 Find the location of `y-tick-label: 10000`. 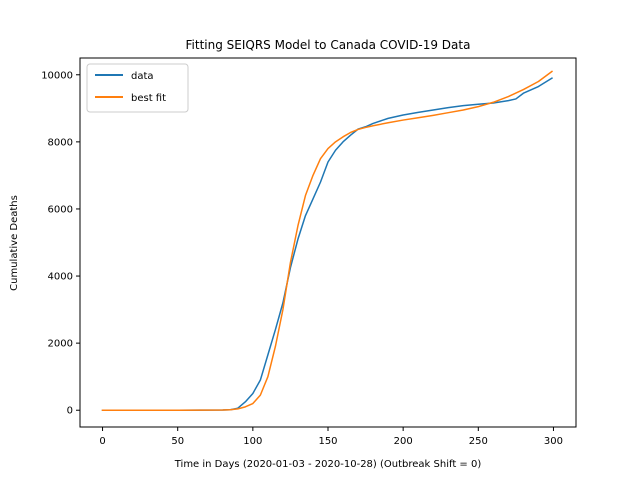

y-tick-label: 10000 is located at coordinates (57, 75).